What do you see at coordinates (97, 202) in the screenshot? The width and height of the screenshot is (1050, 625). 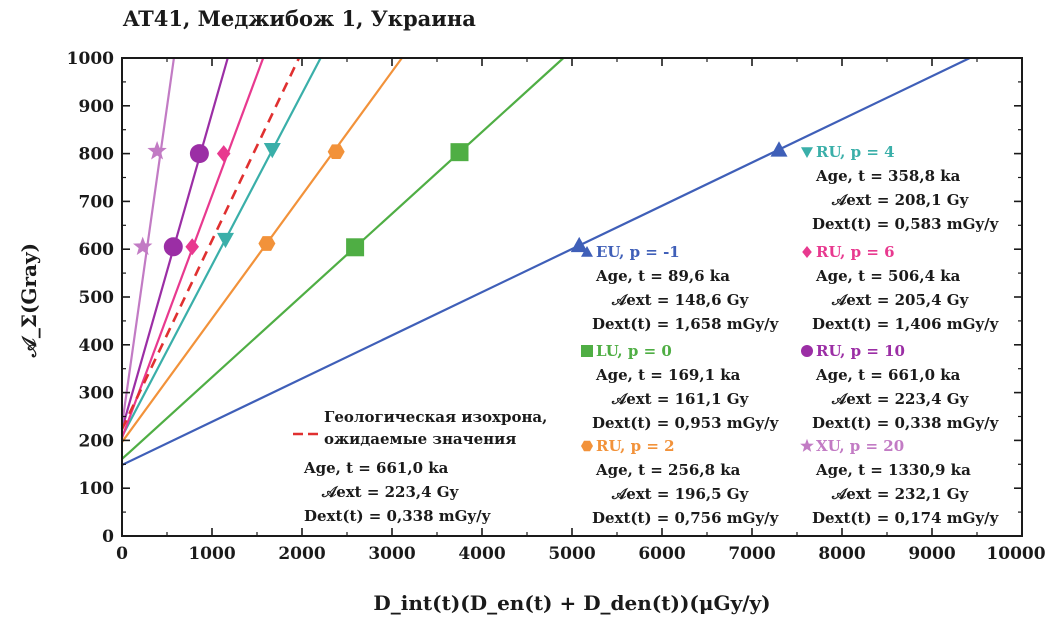 I see `y-tick-label-7: 700` at bounding box center [97, 202].